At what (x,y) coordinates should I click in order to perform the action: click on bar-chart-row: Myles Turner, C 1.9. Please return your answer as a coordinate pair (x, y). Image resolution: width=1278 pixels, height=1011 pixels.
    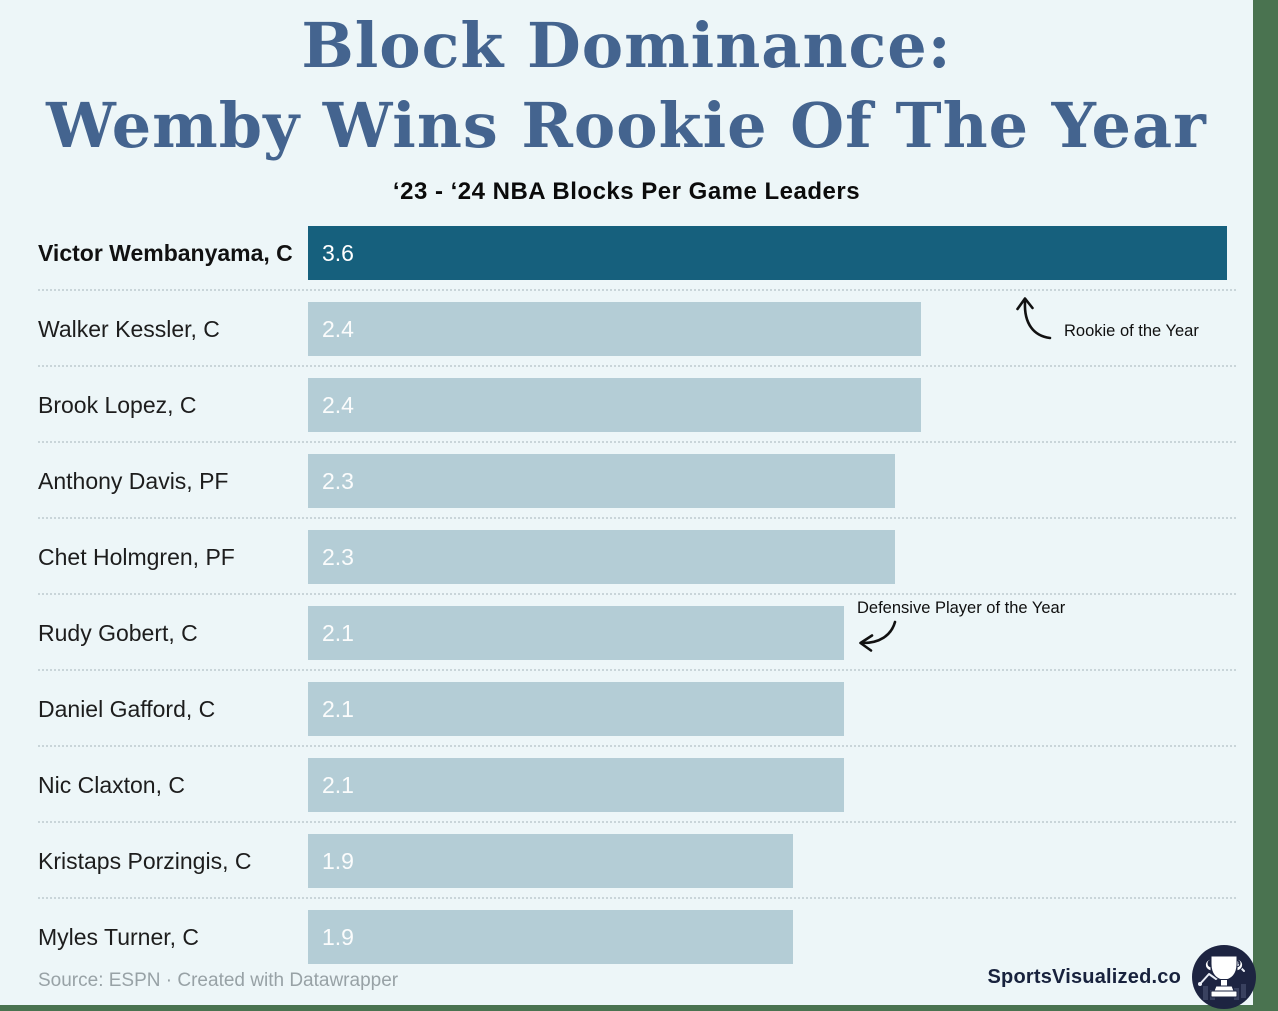
    Looking at the image, I should click on (637, 937).